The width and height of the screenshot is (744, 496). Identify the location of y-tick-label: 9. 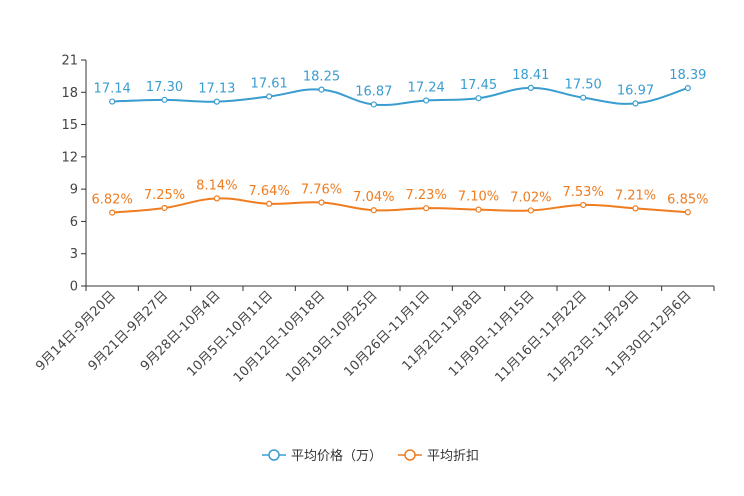
(74, 190).